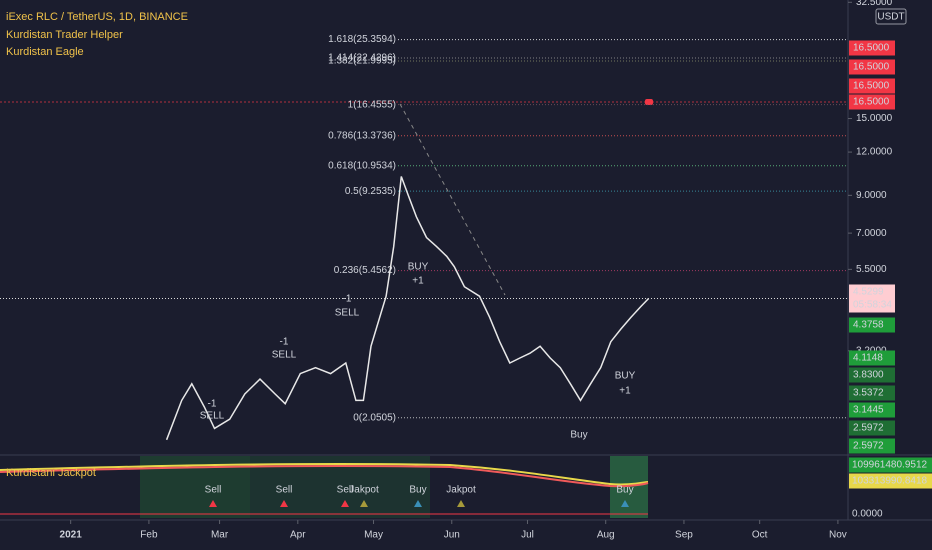 The width and height of the screenshot is (932, 550). I want to click on signal-label: Buy, so click(578, 435).